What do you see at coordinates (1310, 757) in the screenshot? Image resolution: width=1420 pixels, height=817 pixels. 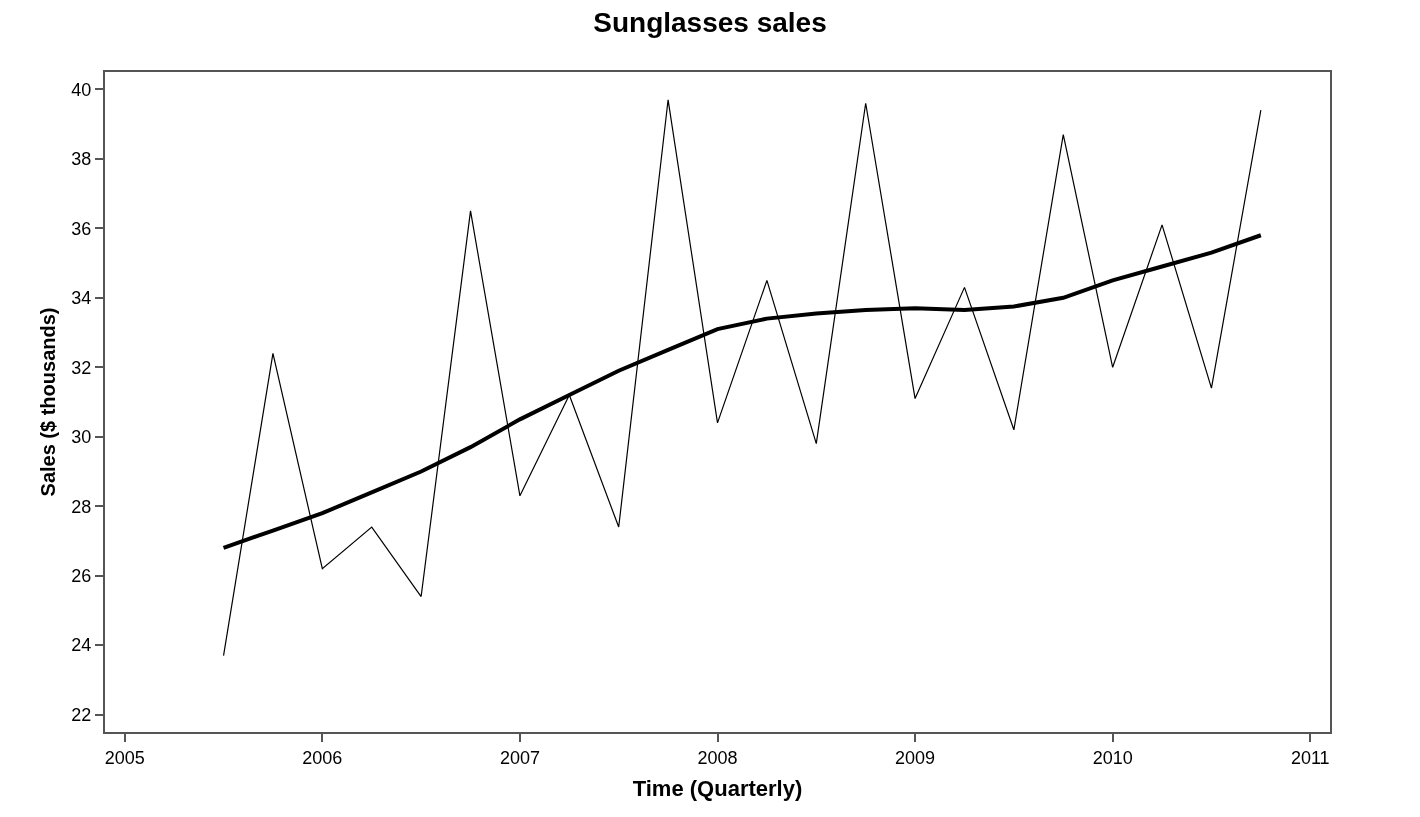 I see `x-tick-label: 2011` at bounding box center [1310, 757].